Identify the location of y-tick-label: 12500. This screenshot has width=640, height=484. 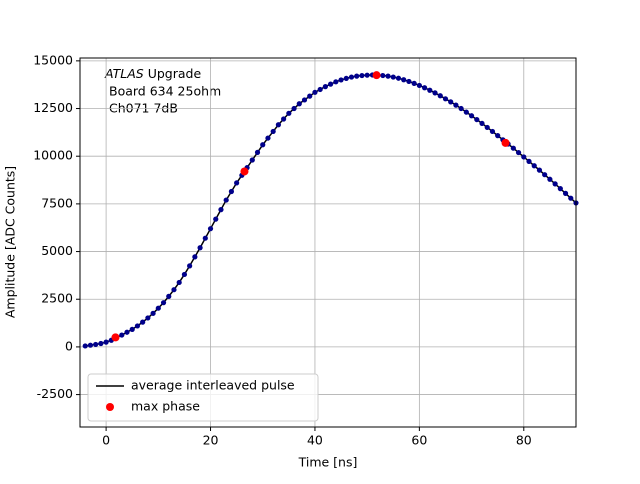
(53, 107).